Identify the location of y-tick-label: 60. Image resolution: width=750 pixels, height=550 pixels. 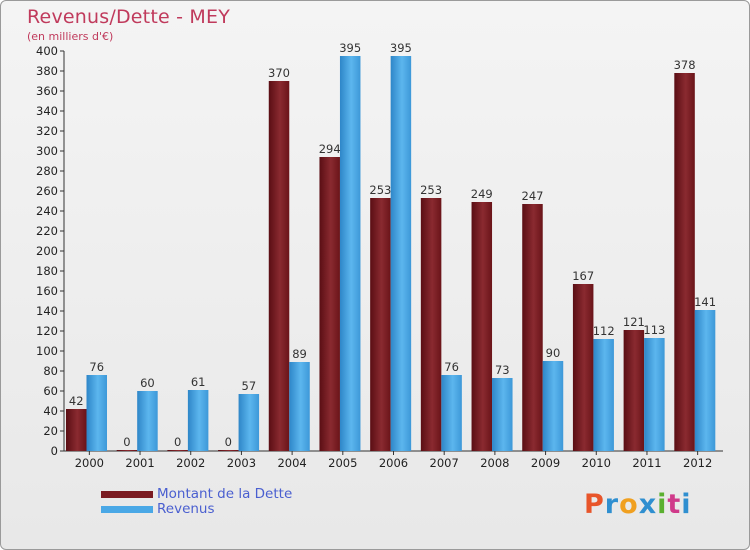
(50, 391).